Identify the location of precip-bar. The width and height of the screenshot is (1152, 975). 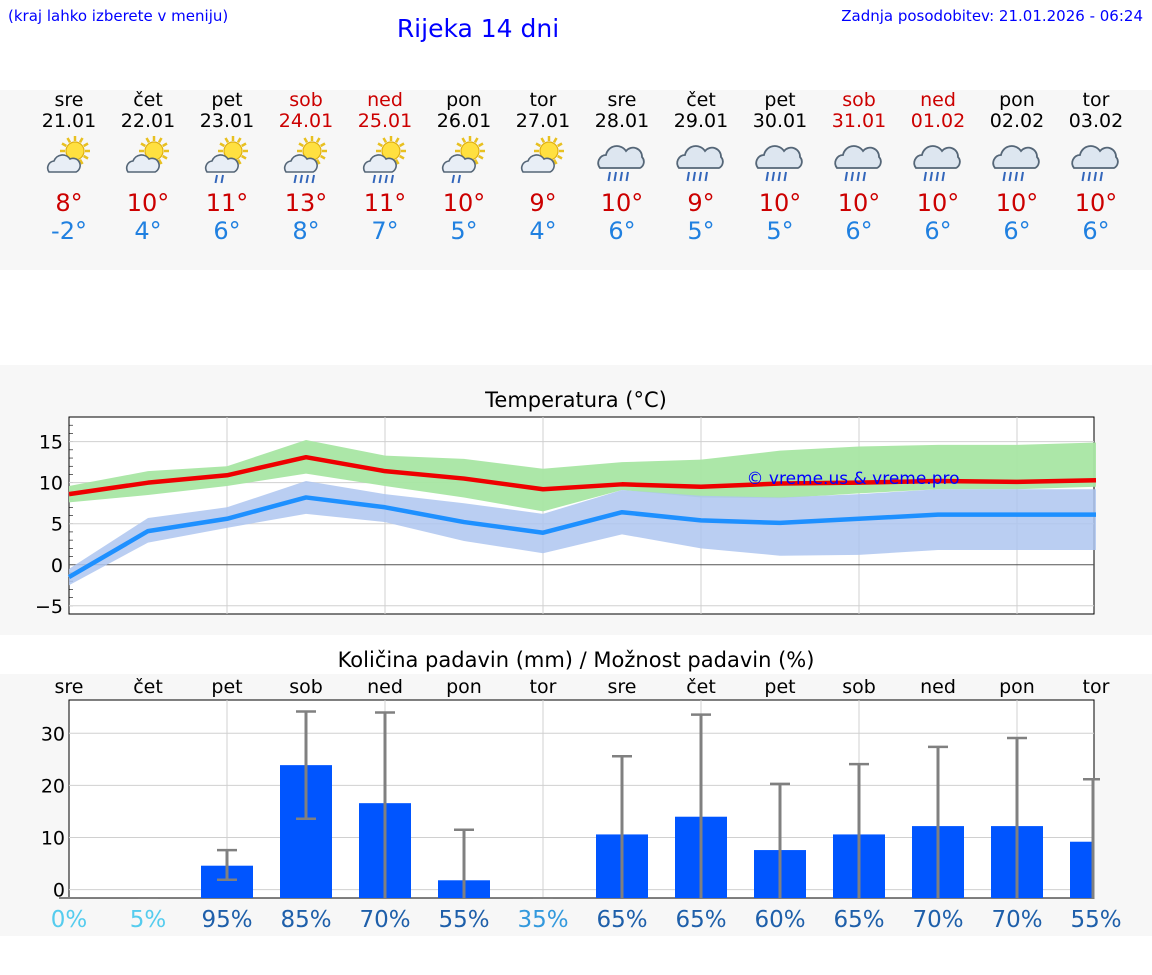
(1082, 869).